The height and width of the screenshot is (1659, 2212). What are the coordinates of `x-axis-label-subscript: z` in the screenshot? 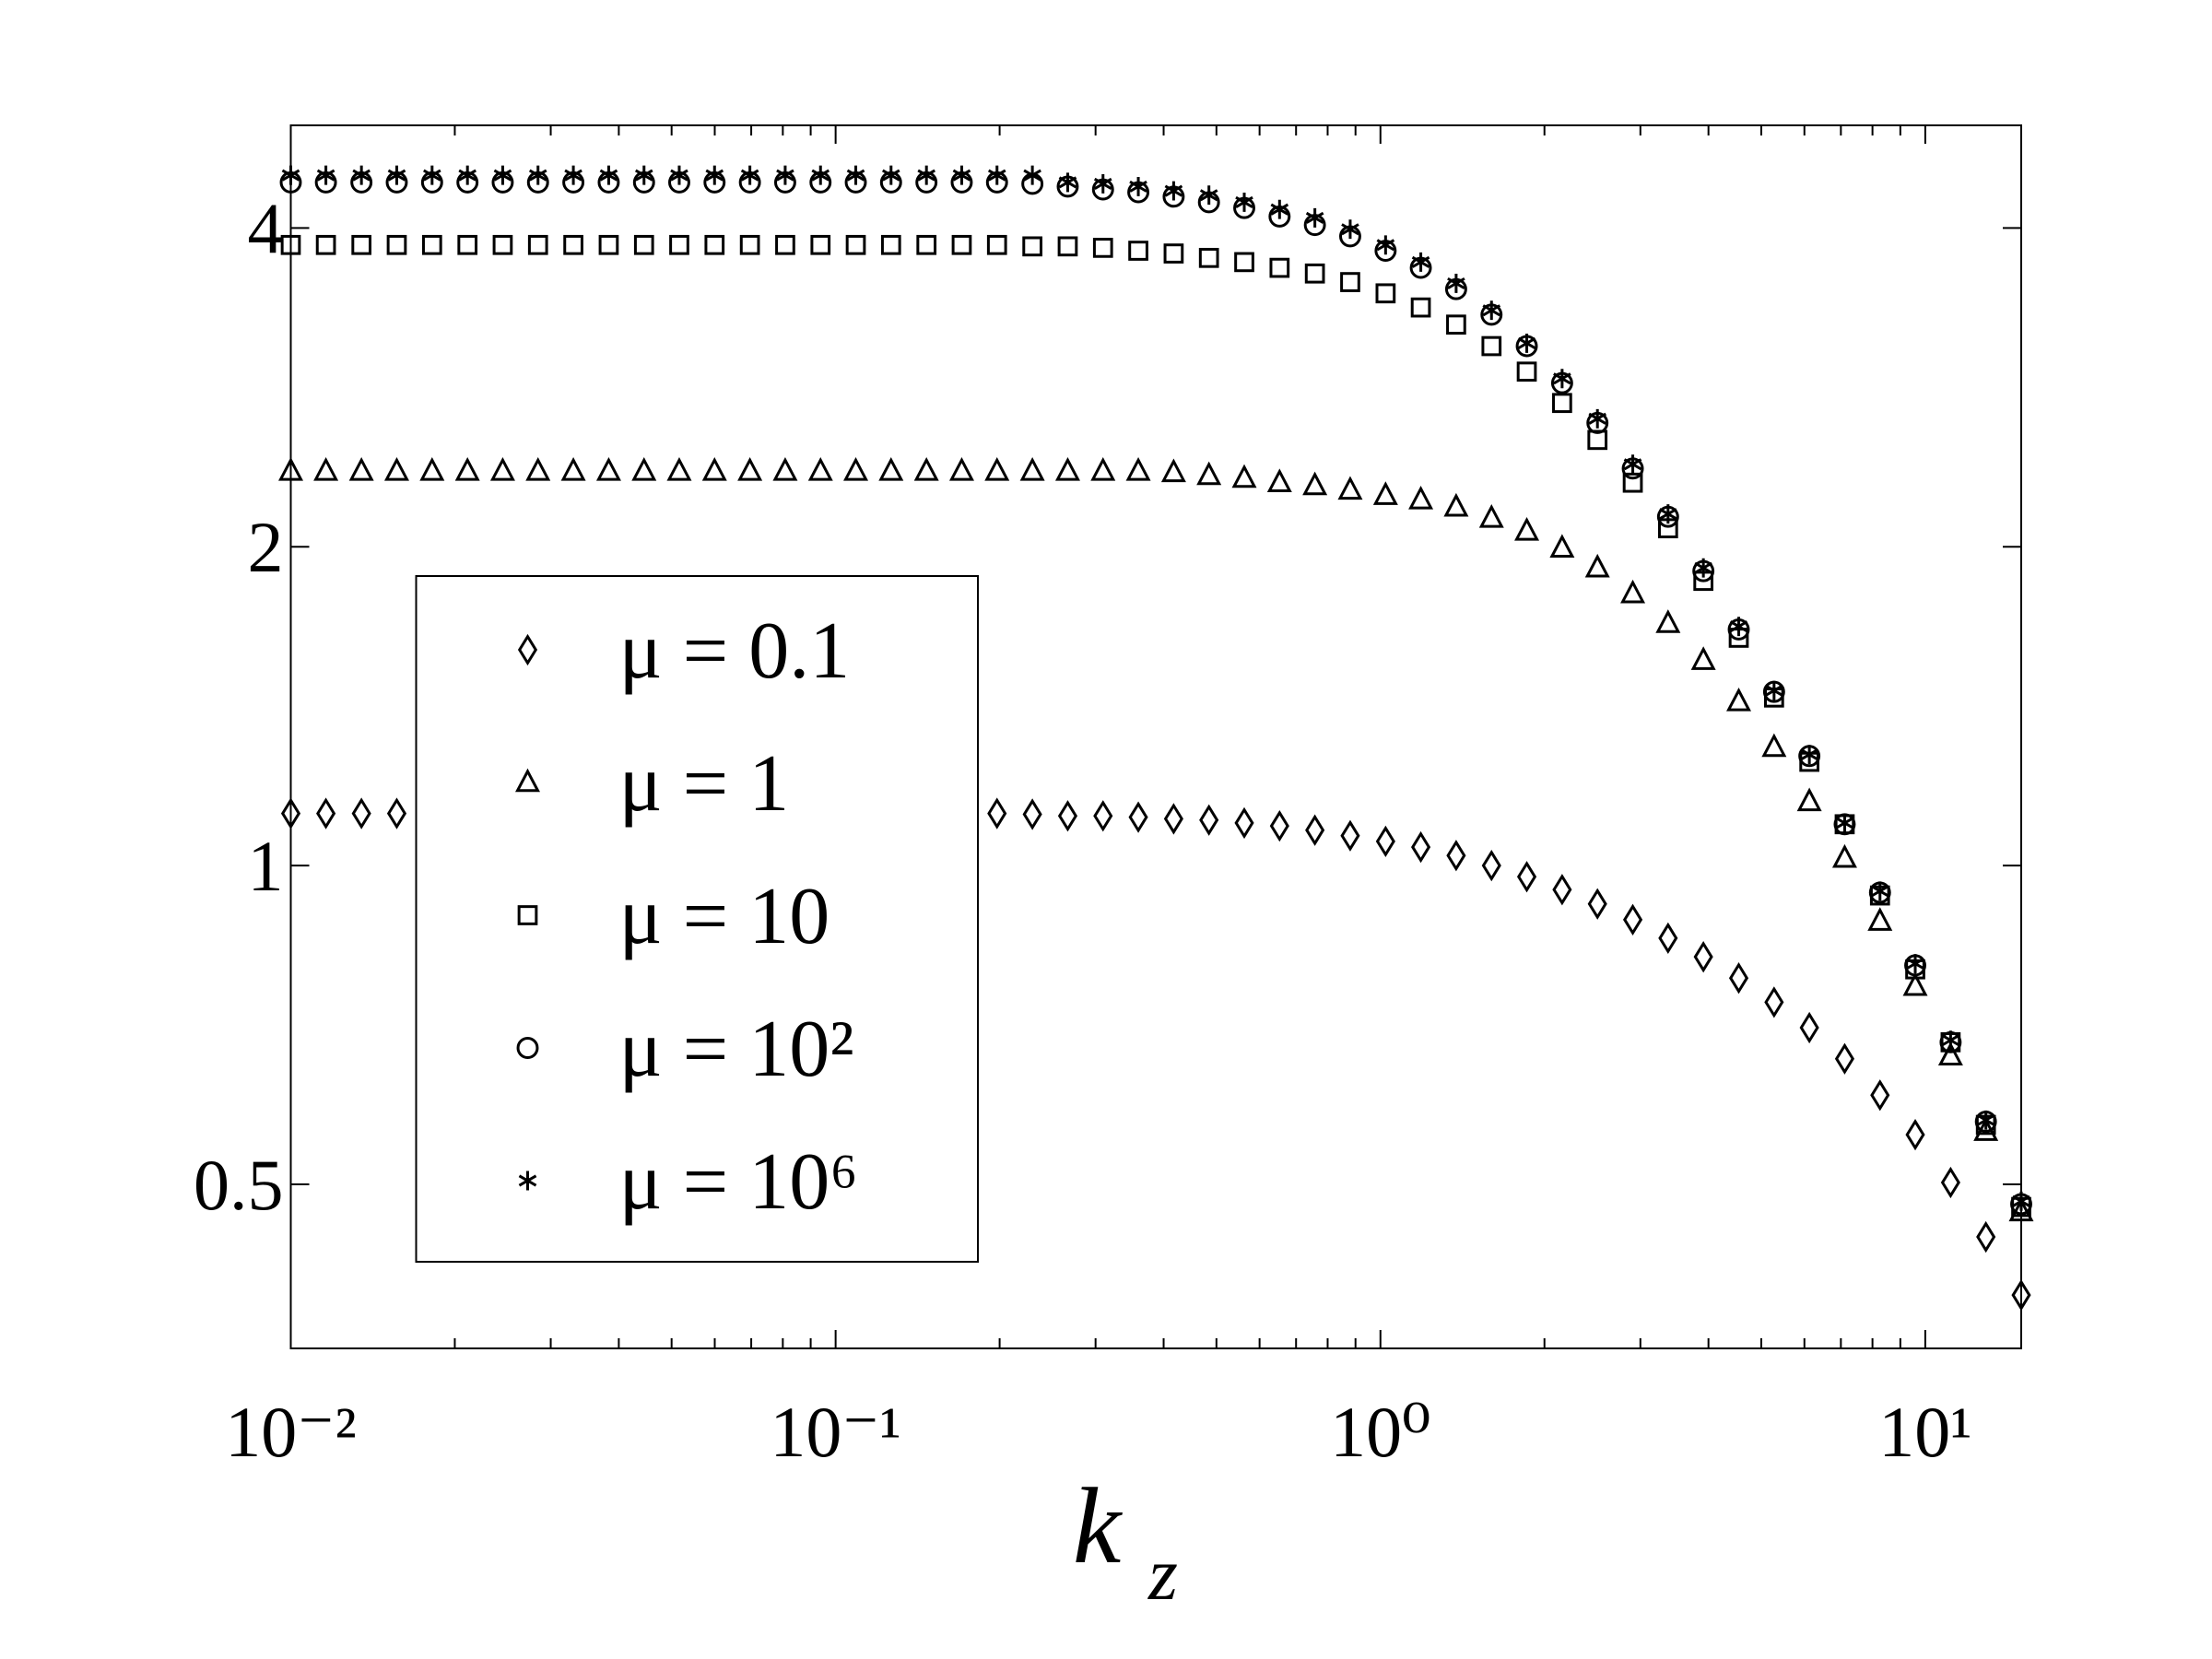 It's located at (1162, 1574).